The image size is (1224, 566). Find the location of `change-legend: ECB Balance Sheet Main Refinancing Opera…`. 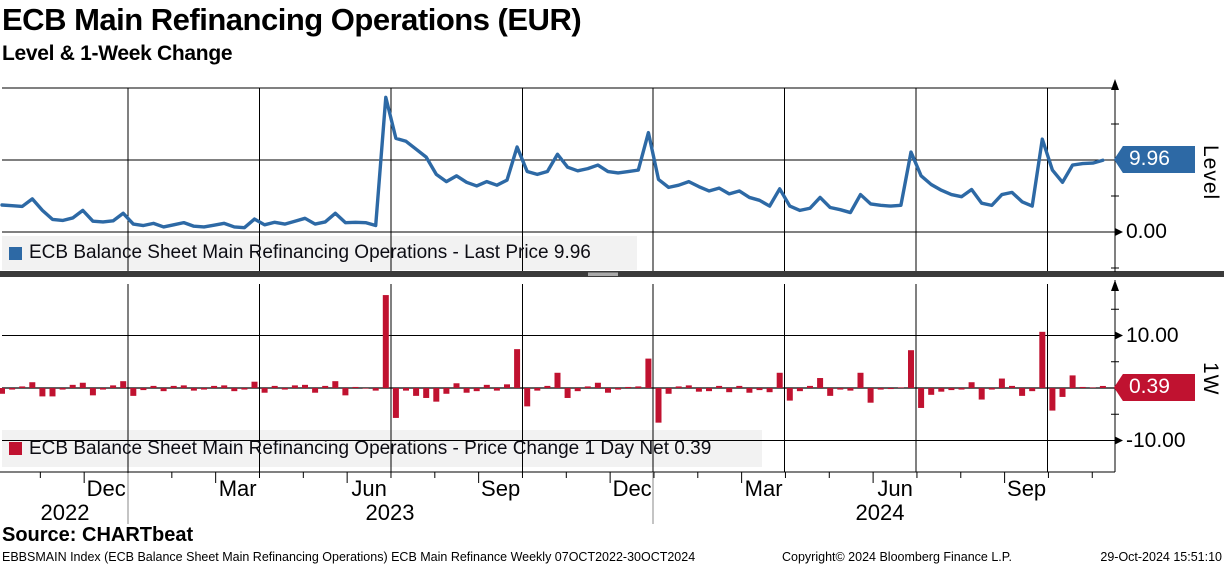

change-legend: ECB Balance Sheet Main Refinancing Opera… is located at coordinates (382, 448).